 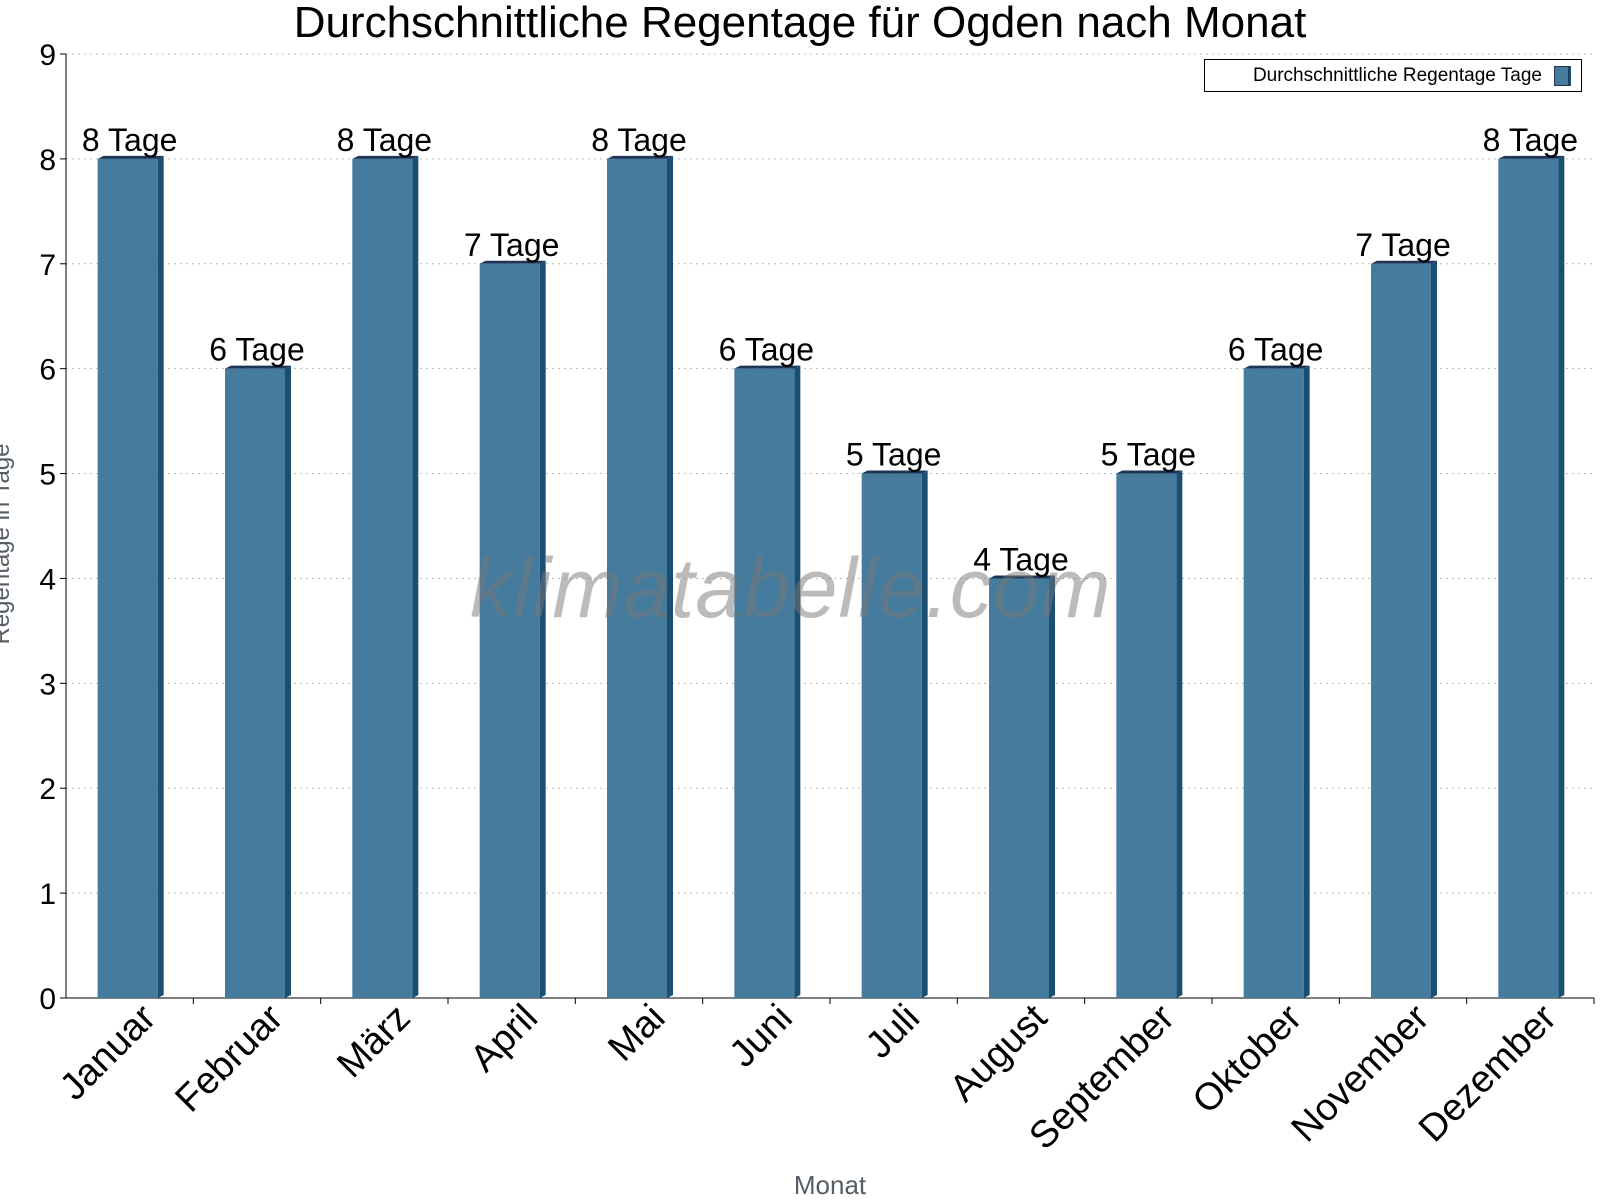 What do you see at coordinates (108, 1052) in the screenshot?
I see `x-tick-label: Januar` at bounding box center [108, 1052].